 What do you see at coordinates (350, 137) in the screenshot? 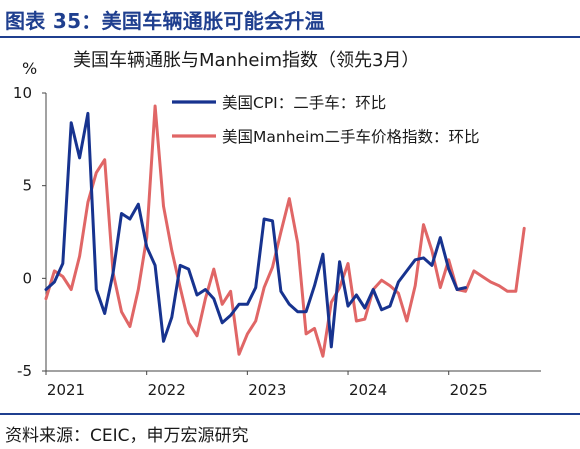
I see `legend-label-manheim-index: 美国Manheim二手车价格指数：环比` at bounding box center [350, 137].